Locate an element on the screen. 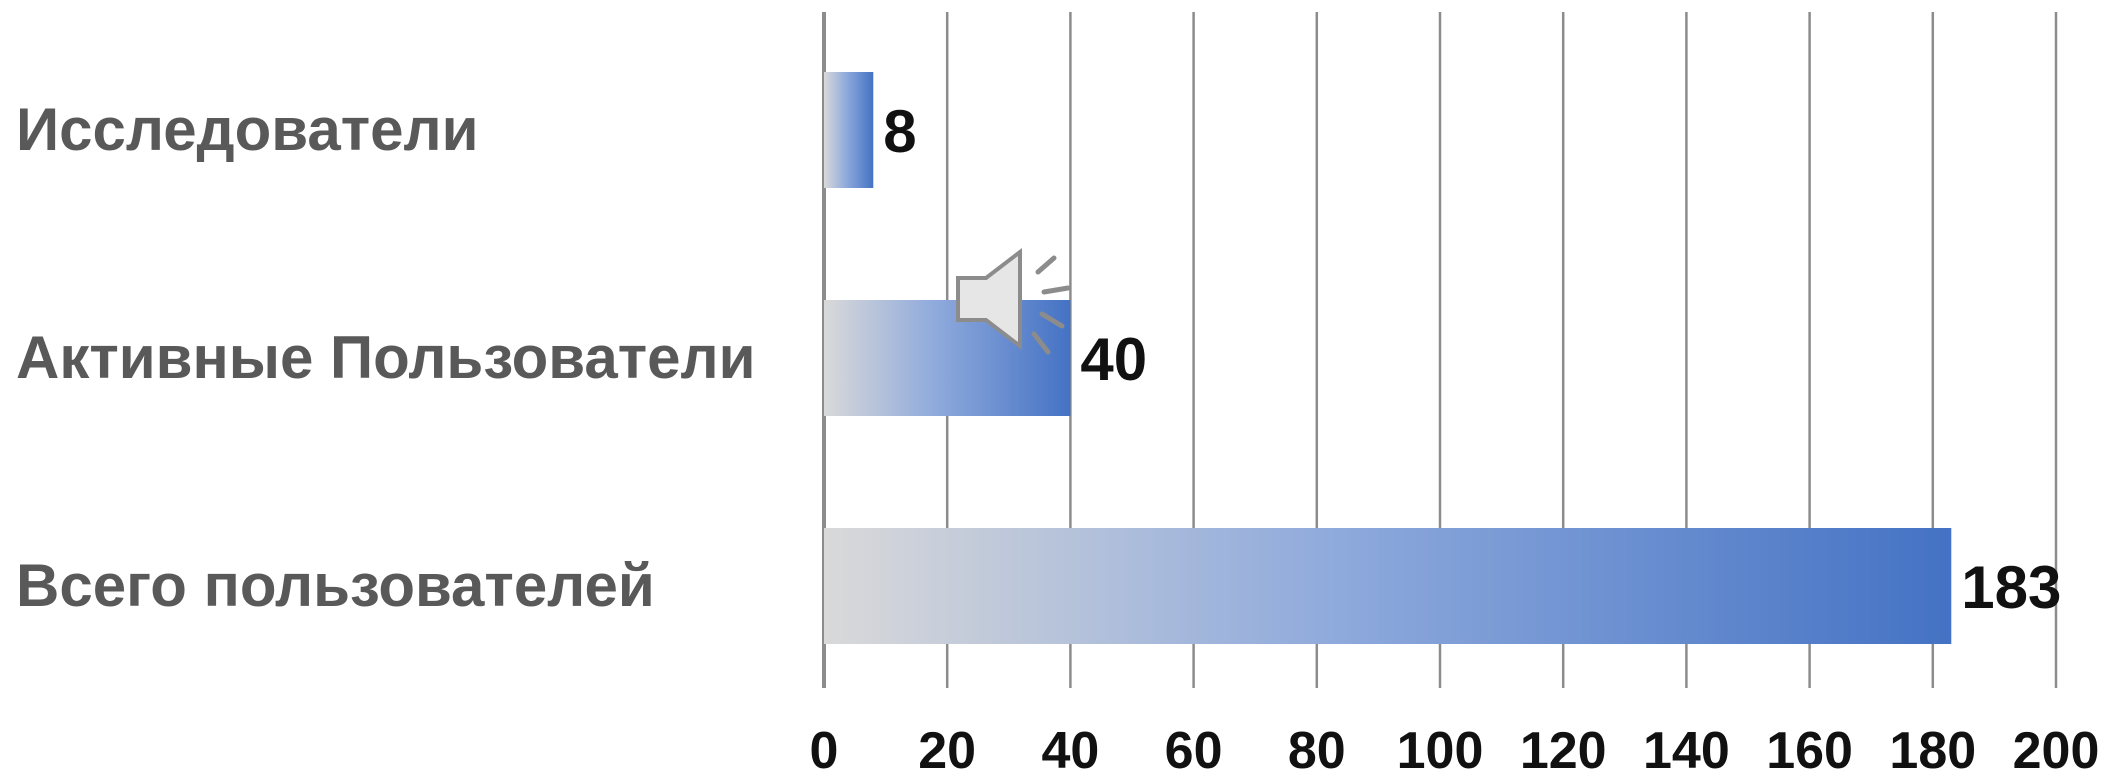 The width and height of the screenshot is (2108, 777). x-tick-label-100: 100 is located at coordinates (1440, 749).